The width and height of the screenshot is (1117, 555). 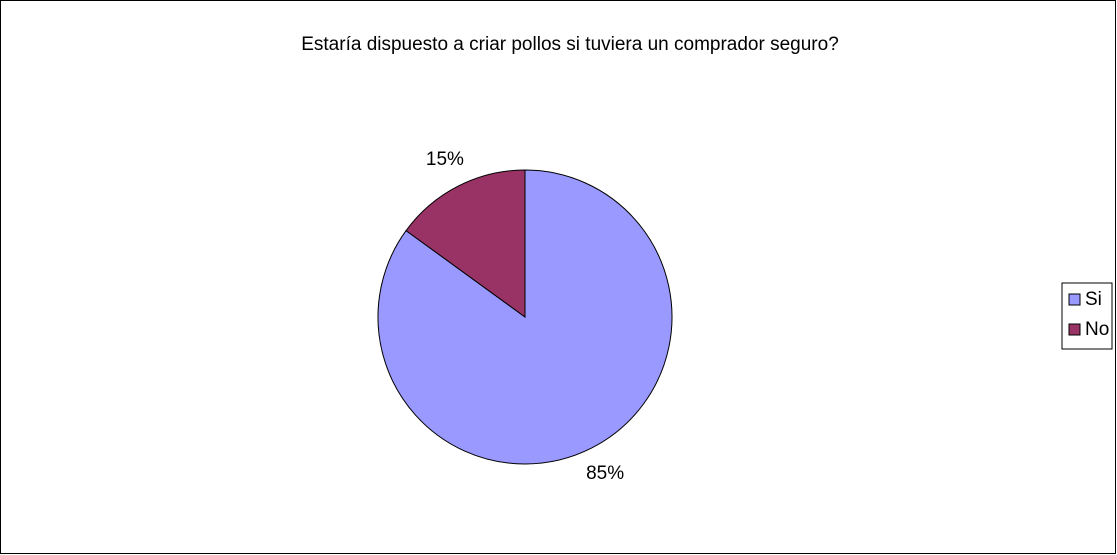 I want to click on legend-label: Si, so click(x=1093, y=299).